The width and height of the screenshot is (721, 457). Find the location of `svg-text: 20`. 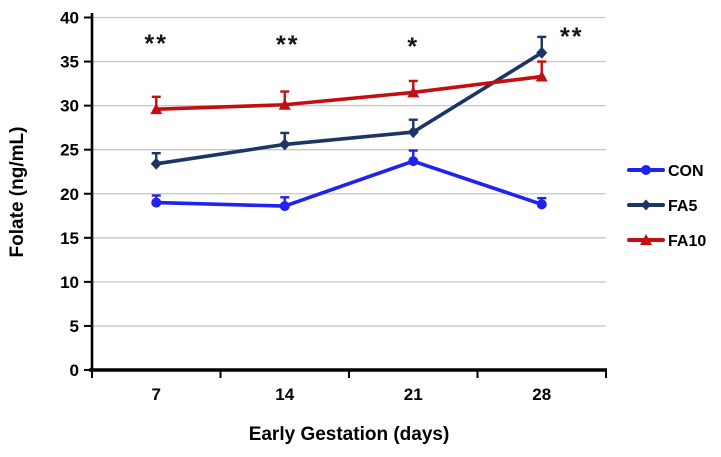

svg-text: 20 is located at coordinates (69, 194).